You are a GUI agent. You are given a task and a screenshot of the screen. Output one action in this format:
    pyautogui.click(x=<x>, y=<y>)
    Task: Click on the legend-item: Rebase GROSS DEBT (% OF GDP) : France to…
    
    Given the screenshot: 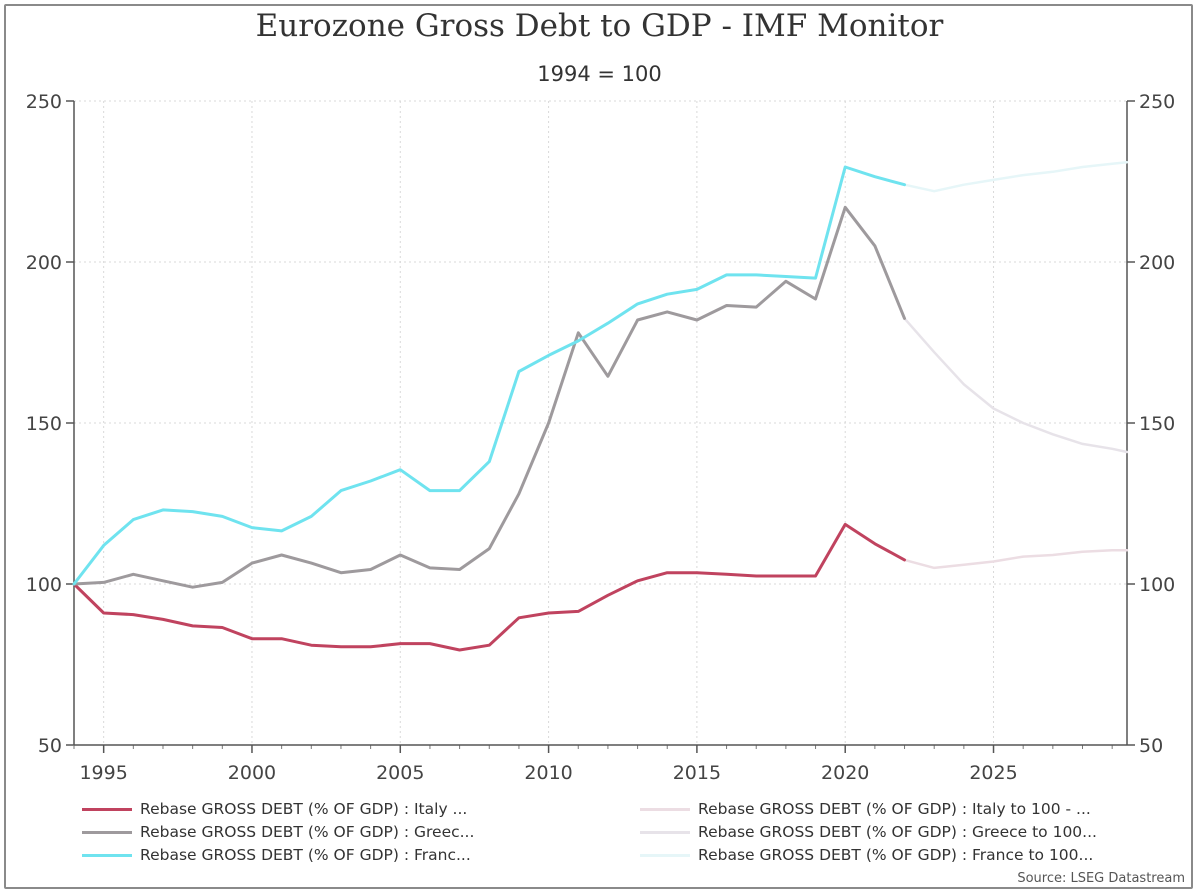 What is the action you would take?
    pyautogui.click(x=866, y=855)
    